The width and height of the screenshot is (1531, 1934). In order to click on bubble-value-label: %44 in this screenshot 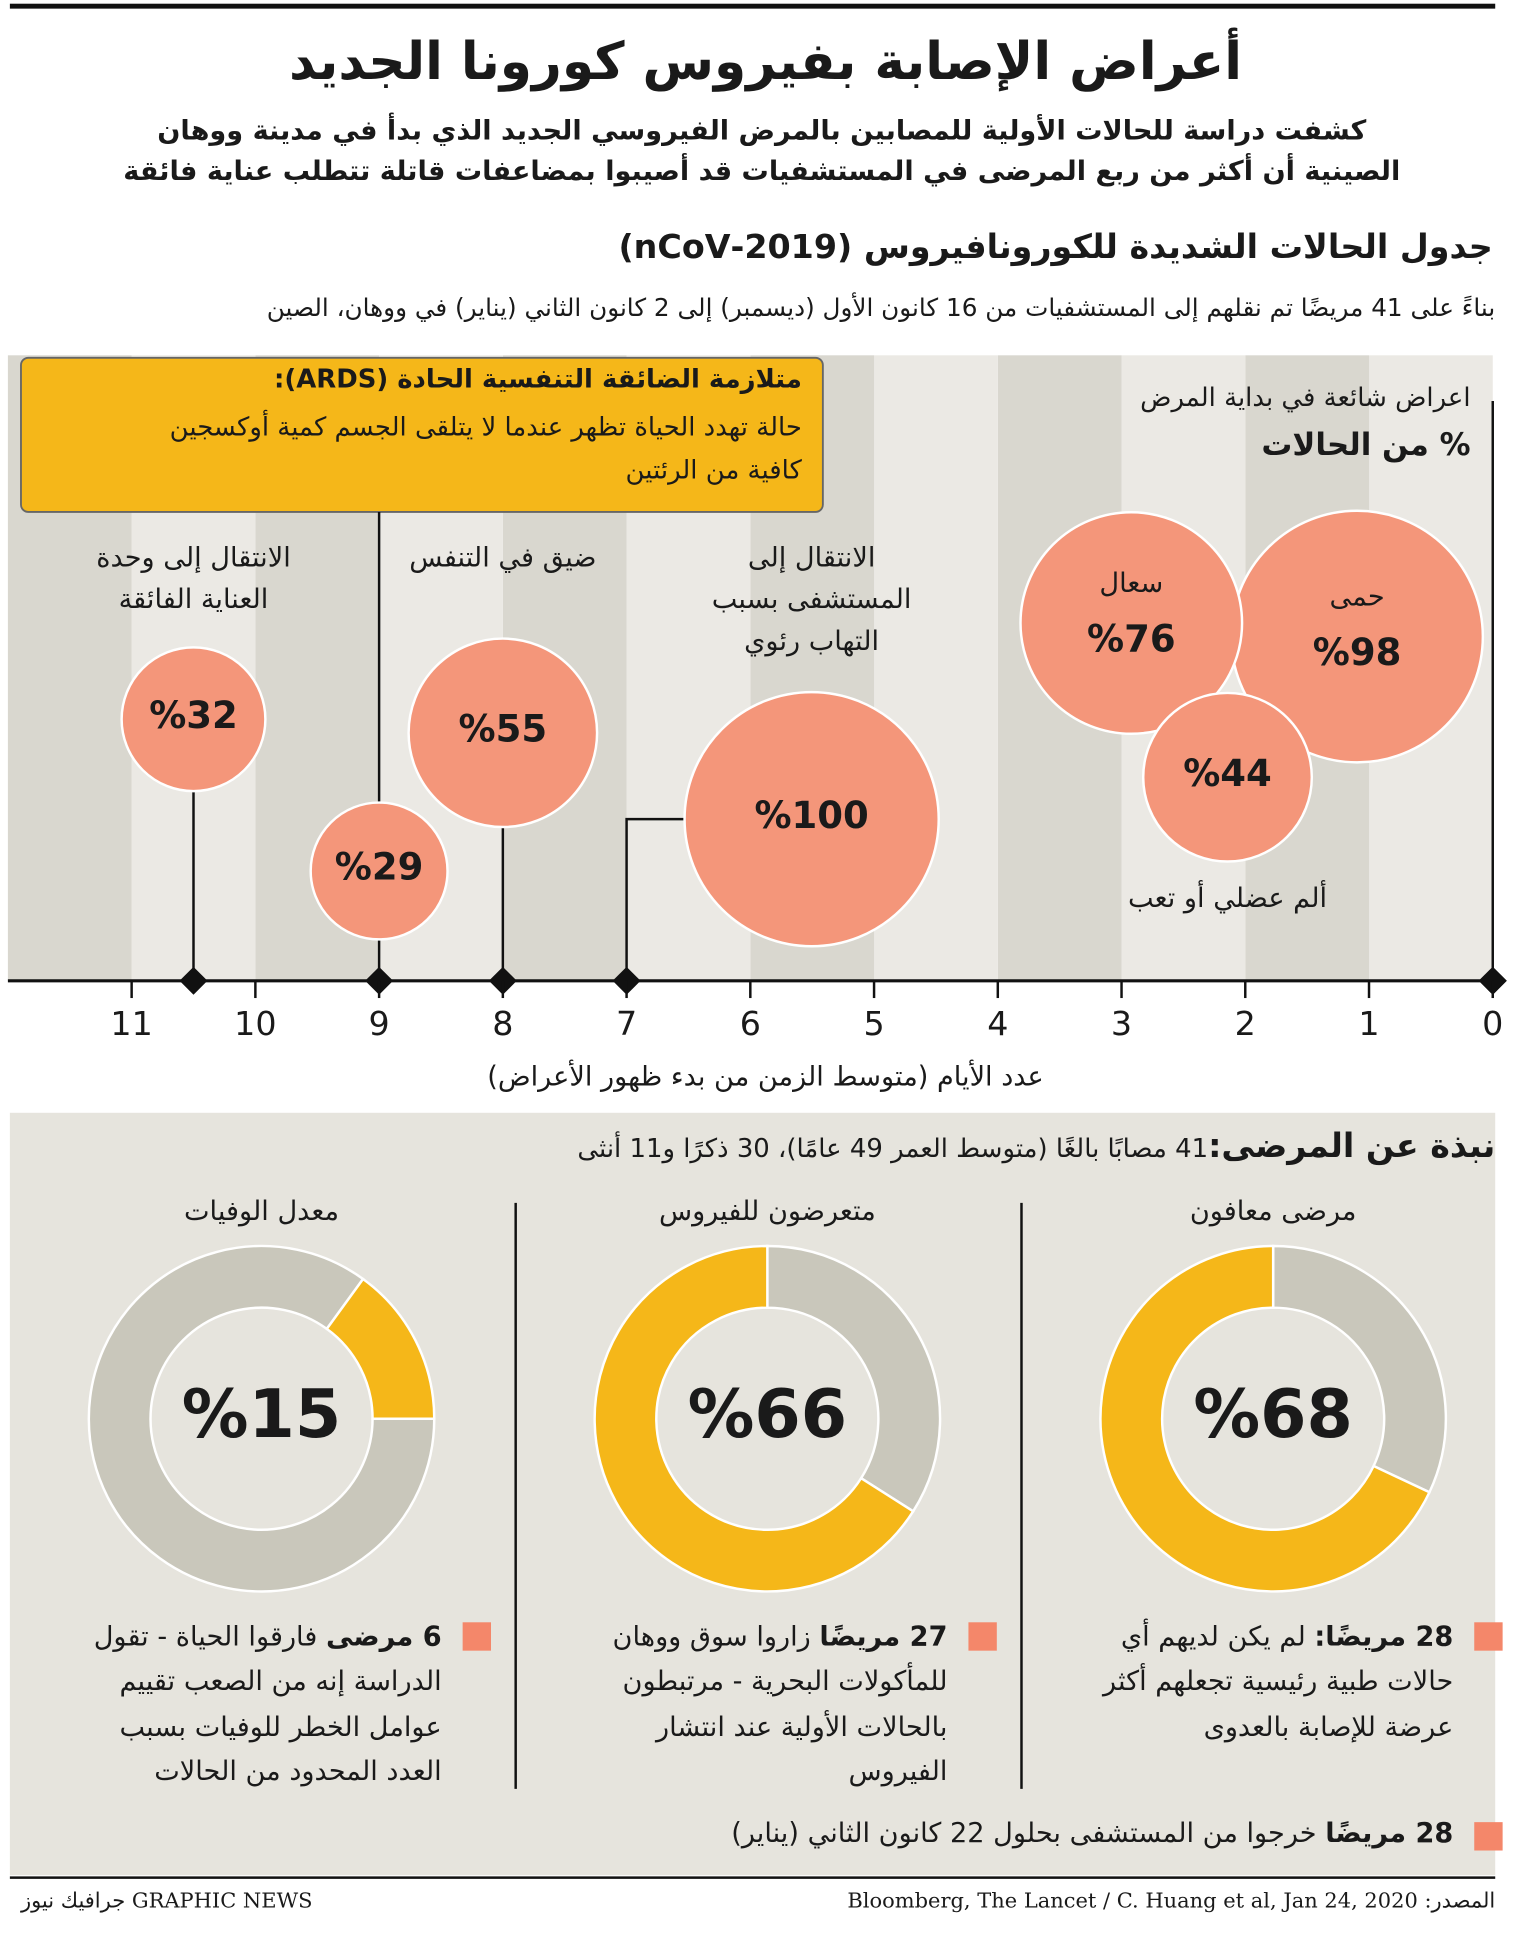, I will do `click(1227, 774)`.